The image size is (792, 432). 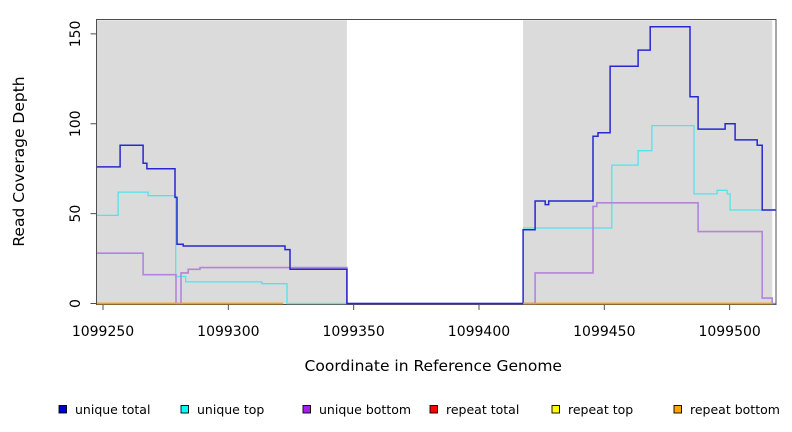 What do you see at coordinates (433, 366) in the screenshot?
I see `x-axis-title: Coordinate in Reference Genome` at bounding box center [433, 366].